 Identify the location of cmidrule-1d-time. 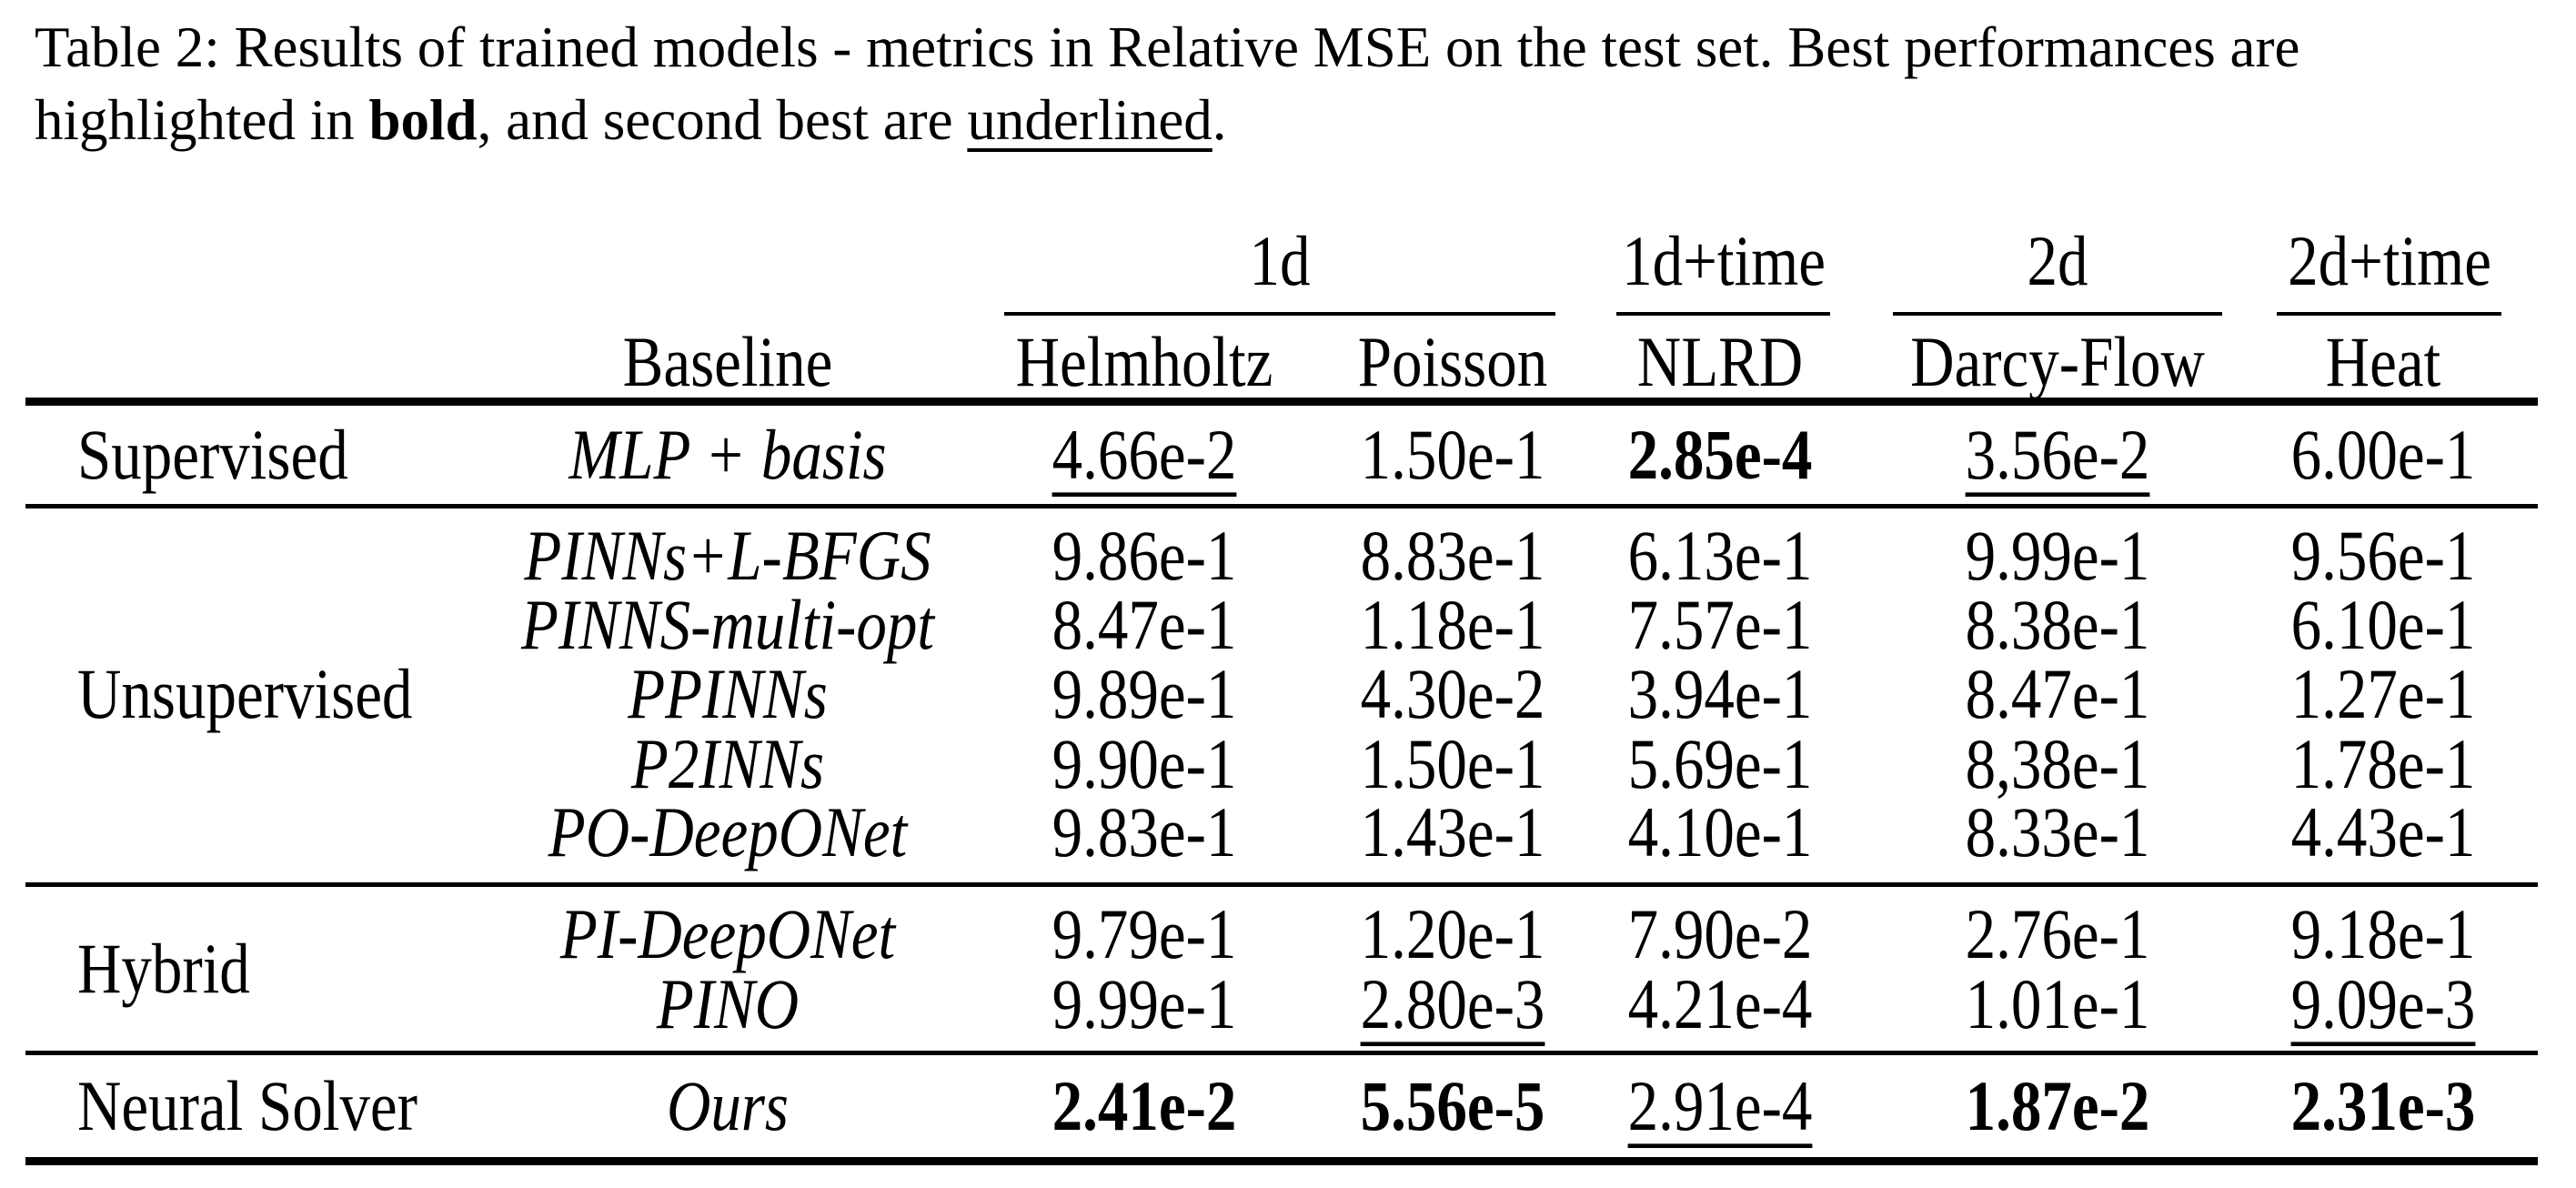
(1723, 314).